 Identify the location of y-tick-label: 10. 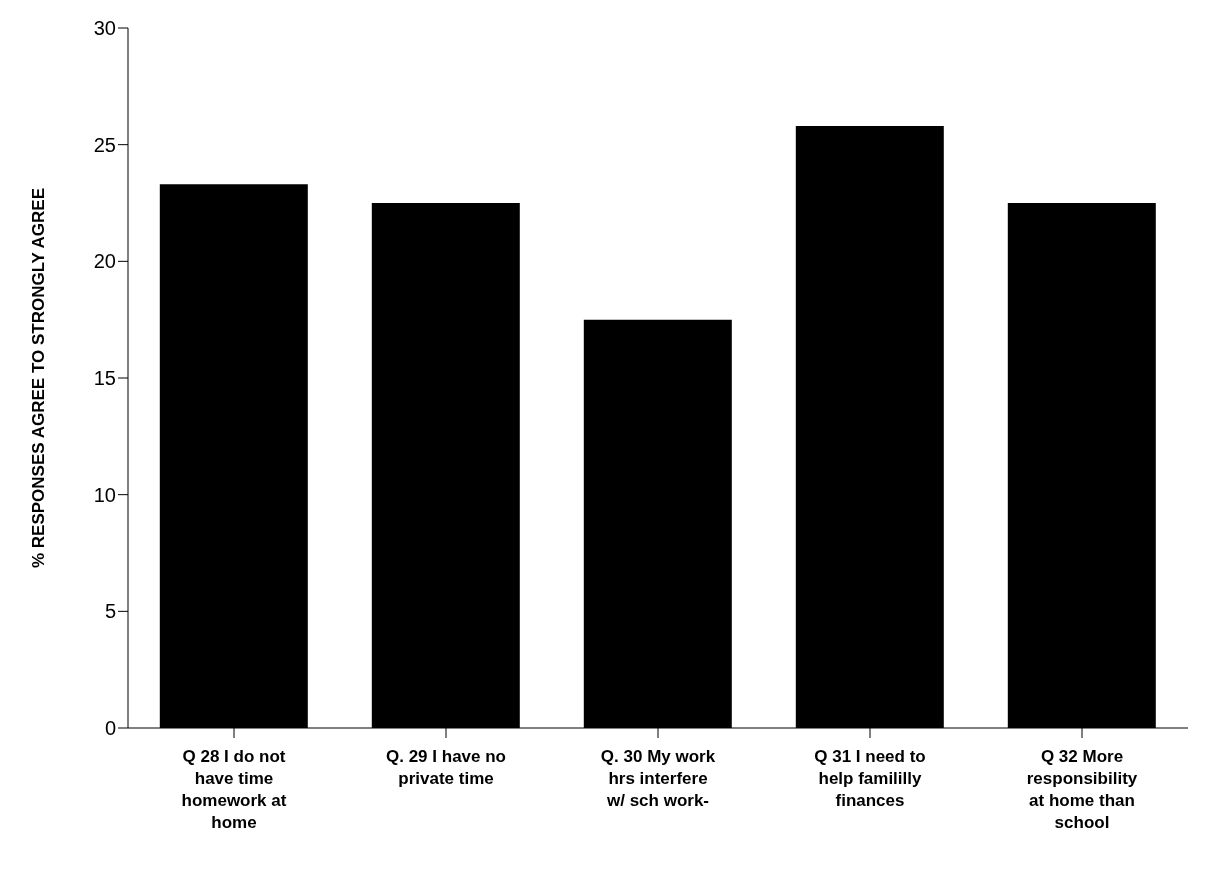
(104, 494).